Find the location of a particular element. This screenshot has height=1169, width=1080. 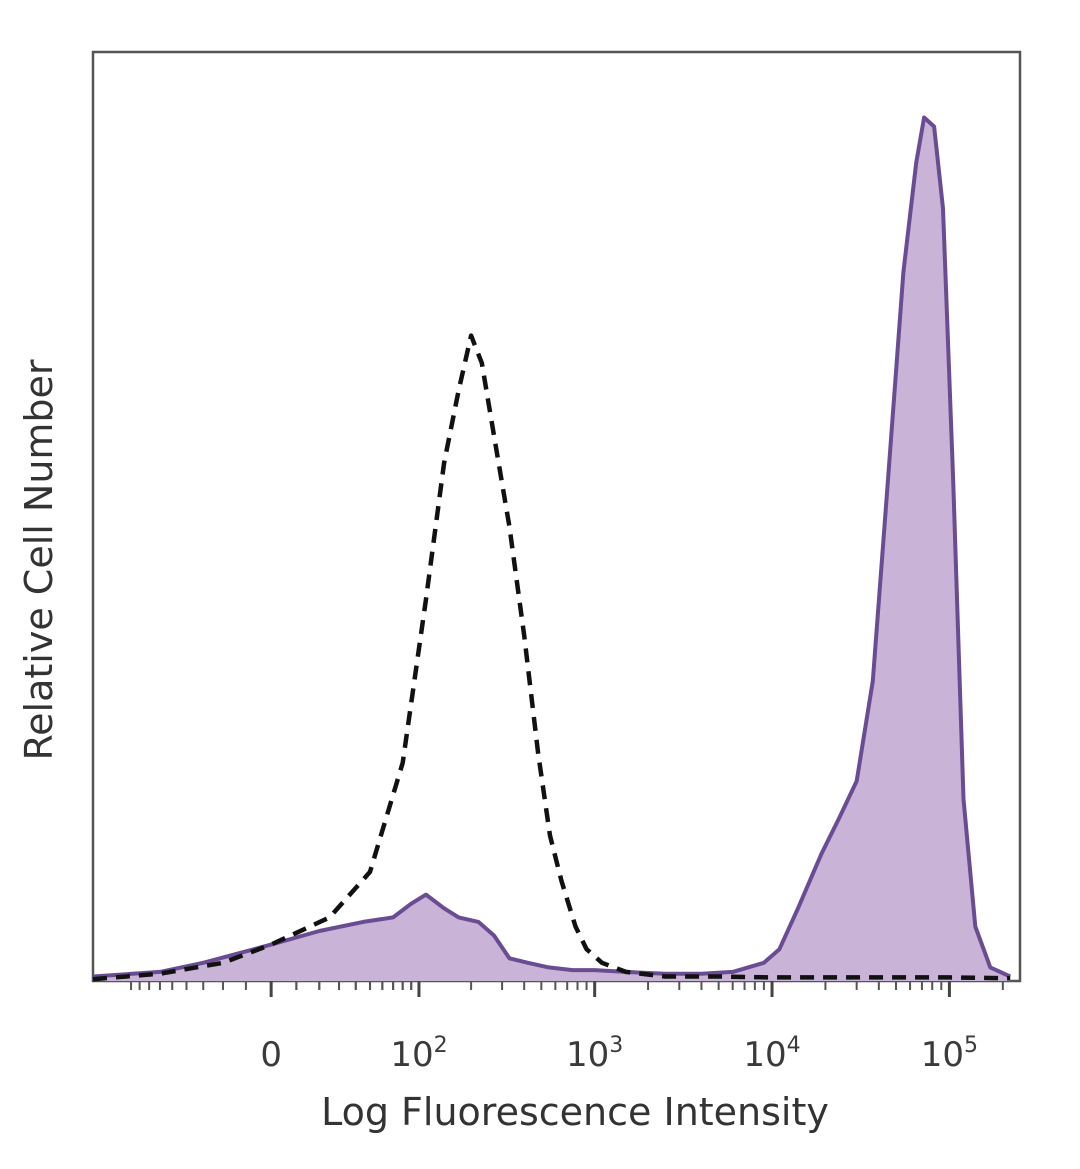

y-axis-label: Relative Cell Number is located at coordinates (39, 559).